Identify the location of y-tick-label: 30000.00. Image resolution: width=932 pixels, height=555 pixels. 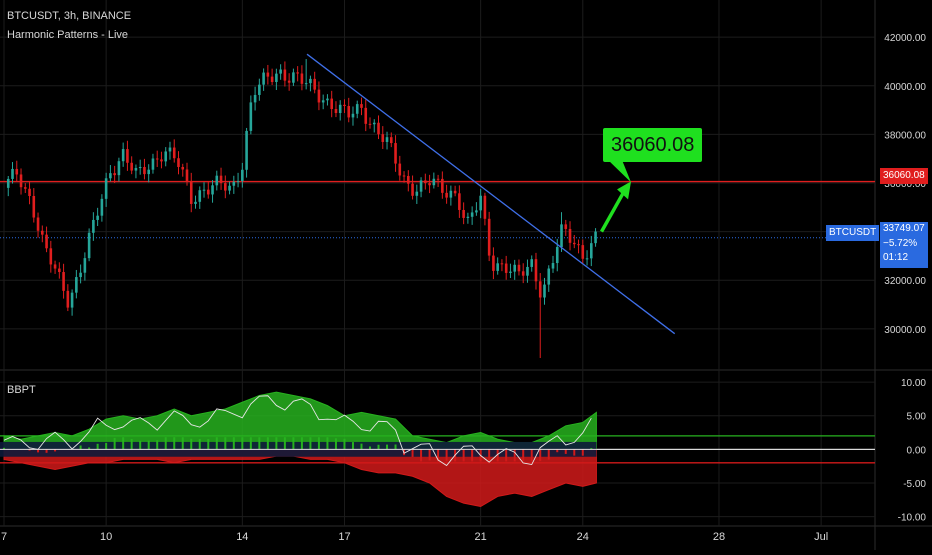
(905, 330).